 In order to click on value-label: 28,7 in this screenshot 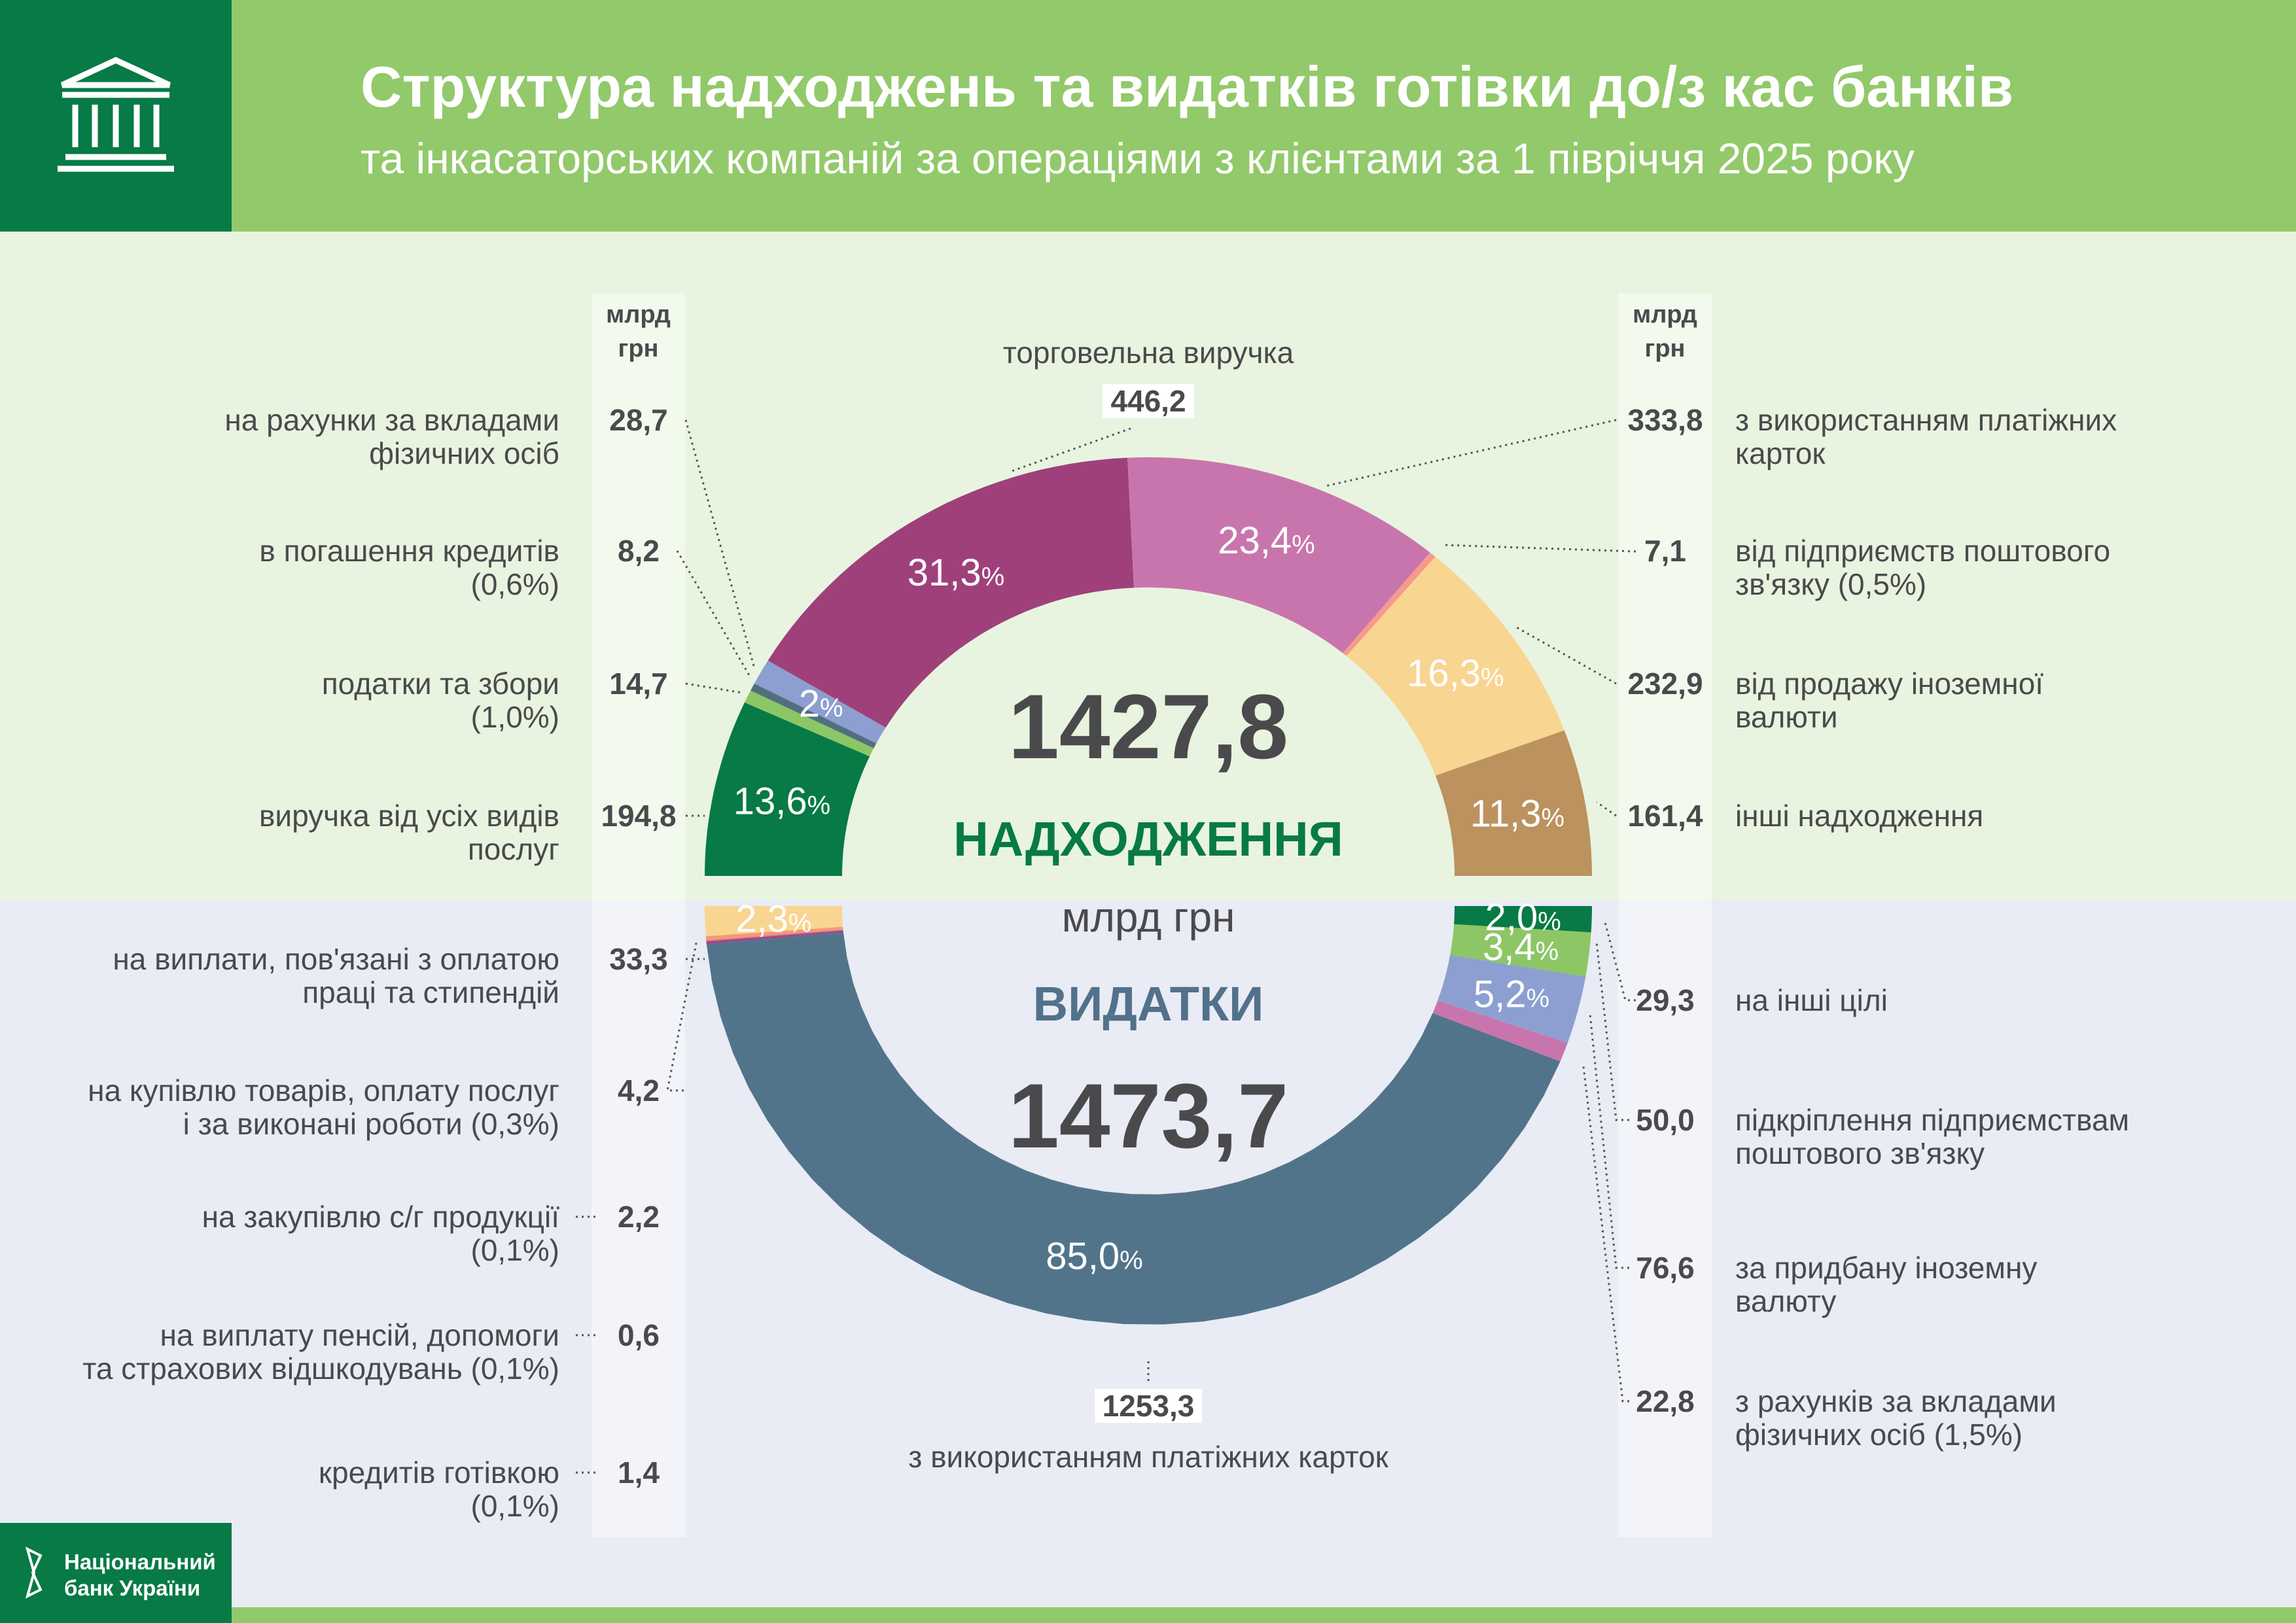, I will do `click(638, 420)`.